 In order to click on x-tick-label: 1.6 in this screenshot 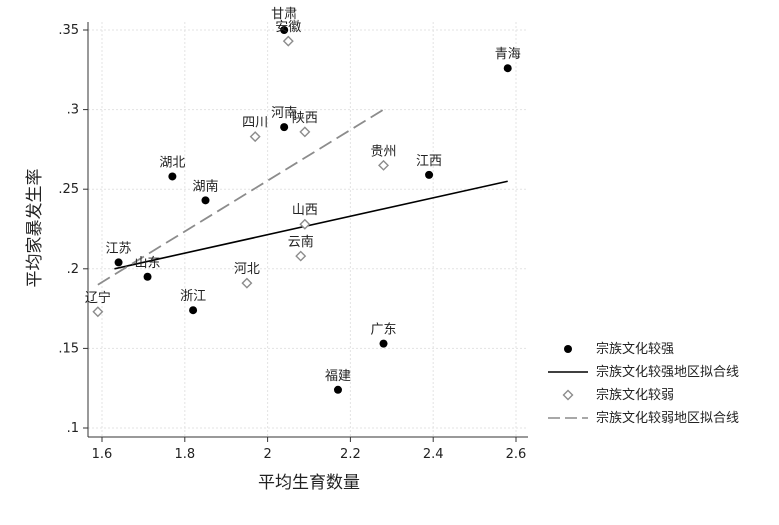, I will do `click(102, 454)`.